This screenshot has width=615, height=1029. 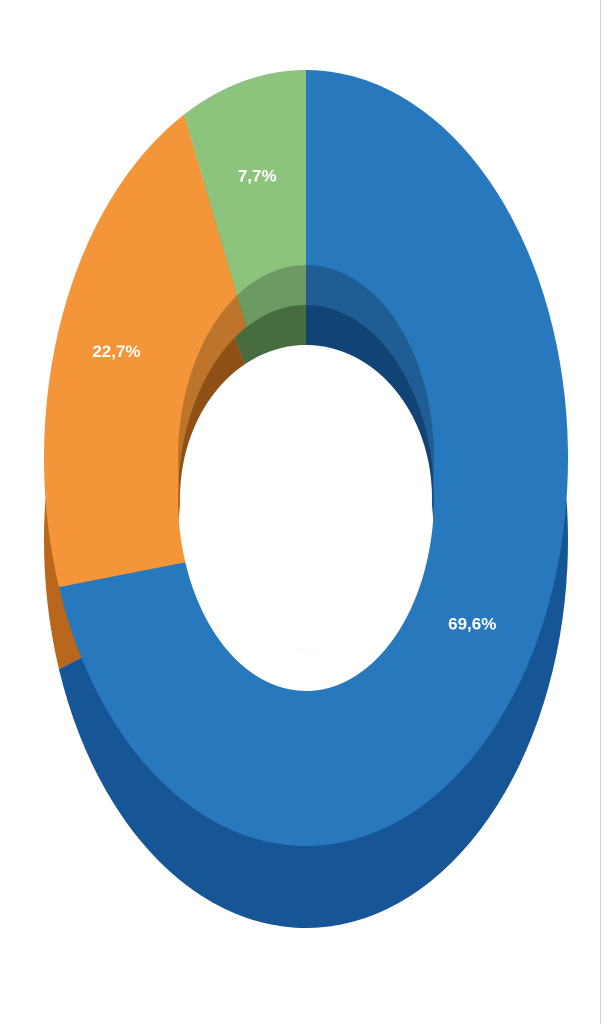 What do you see at coordinates (600, 512) in the screenshot?
I see `page-right-border` at bounding box center [600, 512].